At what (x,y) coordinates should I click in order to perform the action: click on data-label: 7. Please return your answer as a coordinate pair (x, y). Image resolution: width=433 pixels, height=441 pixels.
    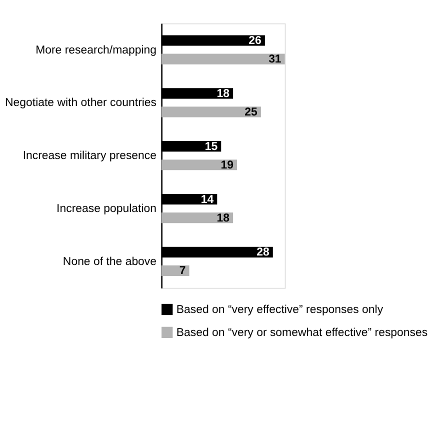
    Looking at the image, I should click on (182, 271).